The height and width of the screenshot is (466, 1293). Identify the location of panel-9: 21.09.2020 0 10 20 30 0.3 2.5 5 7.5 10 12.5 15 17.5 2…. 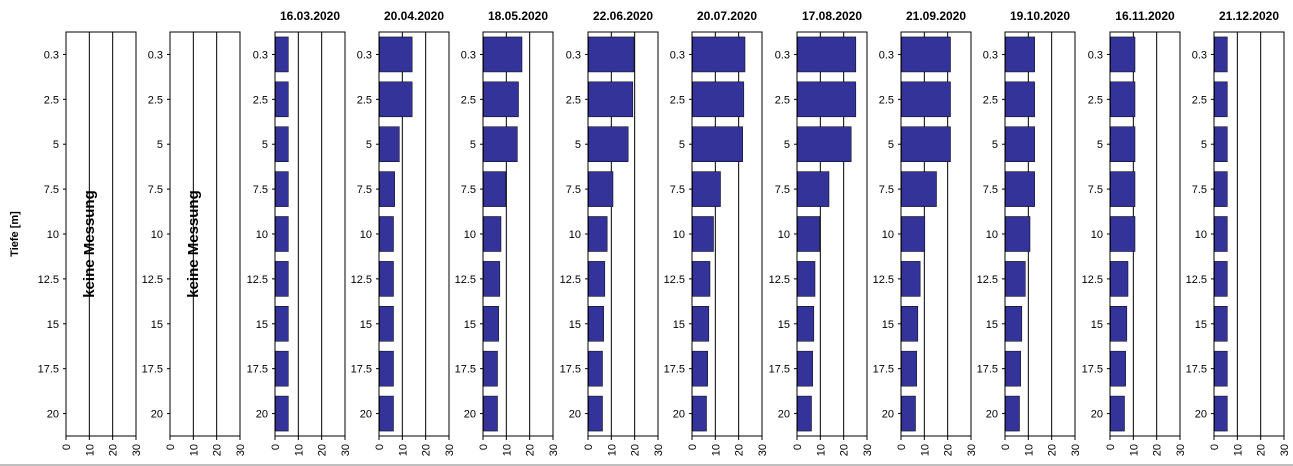
(925, 232).